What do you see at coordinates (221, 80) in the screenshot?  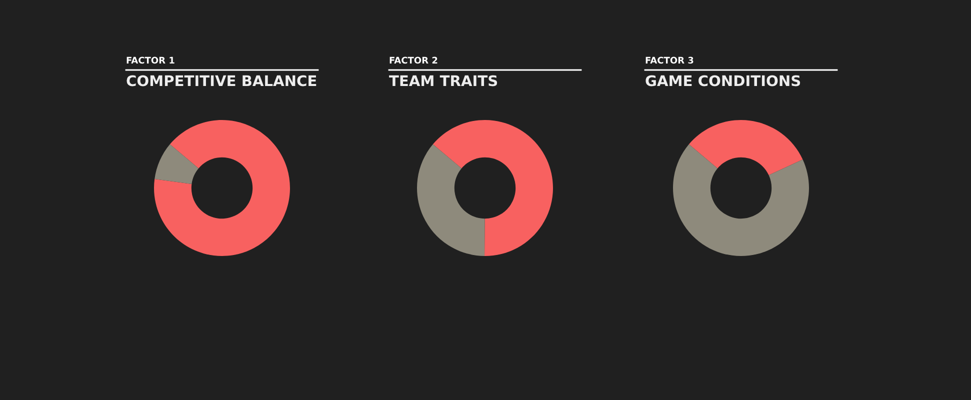 I see `chart-subtitle: COMPETITIVE BALANCE` at bounding box center [221, 80].